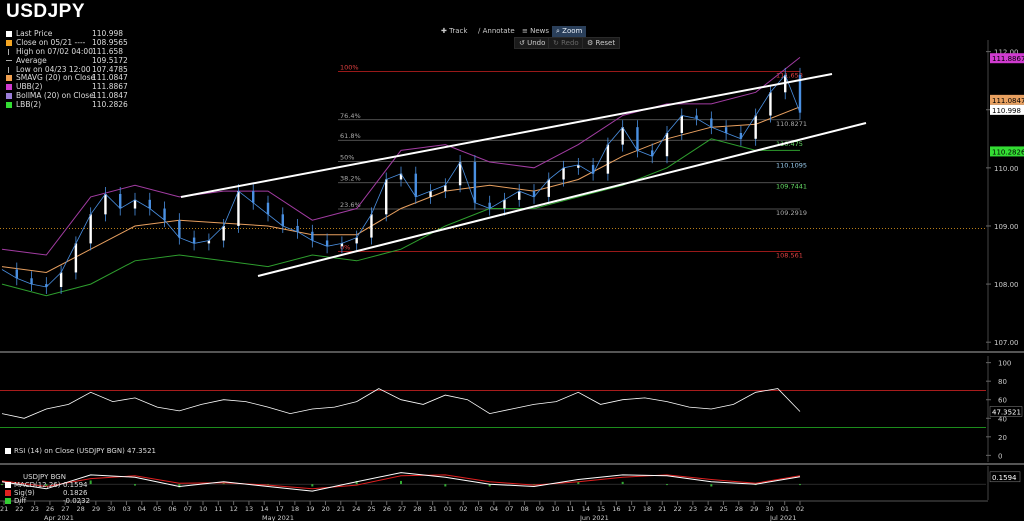 The image size is (1024, 521). What do you see at coordinates (8, 451) in the screenshot?
I see `rsi-swatch` at bounding box center [8, 451].